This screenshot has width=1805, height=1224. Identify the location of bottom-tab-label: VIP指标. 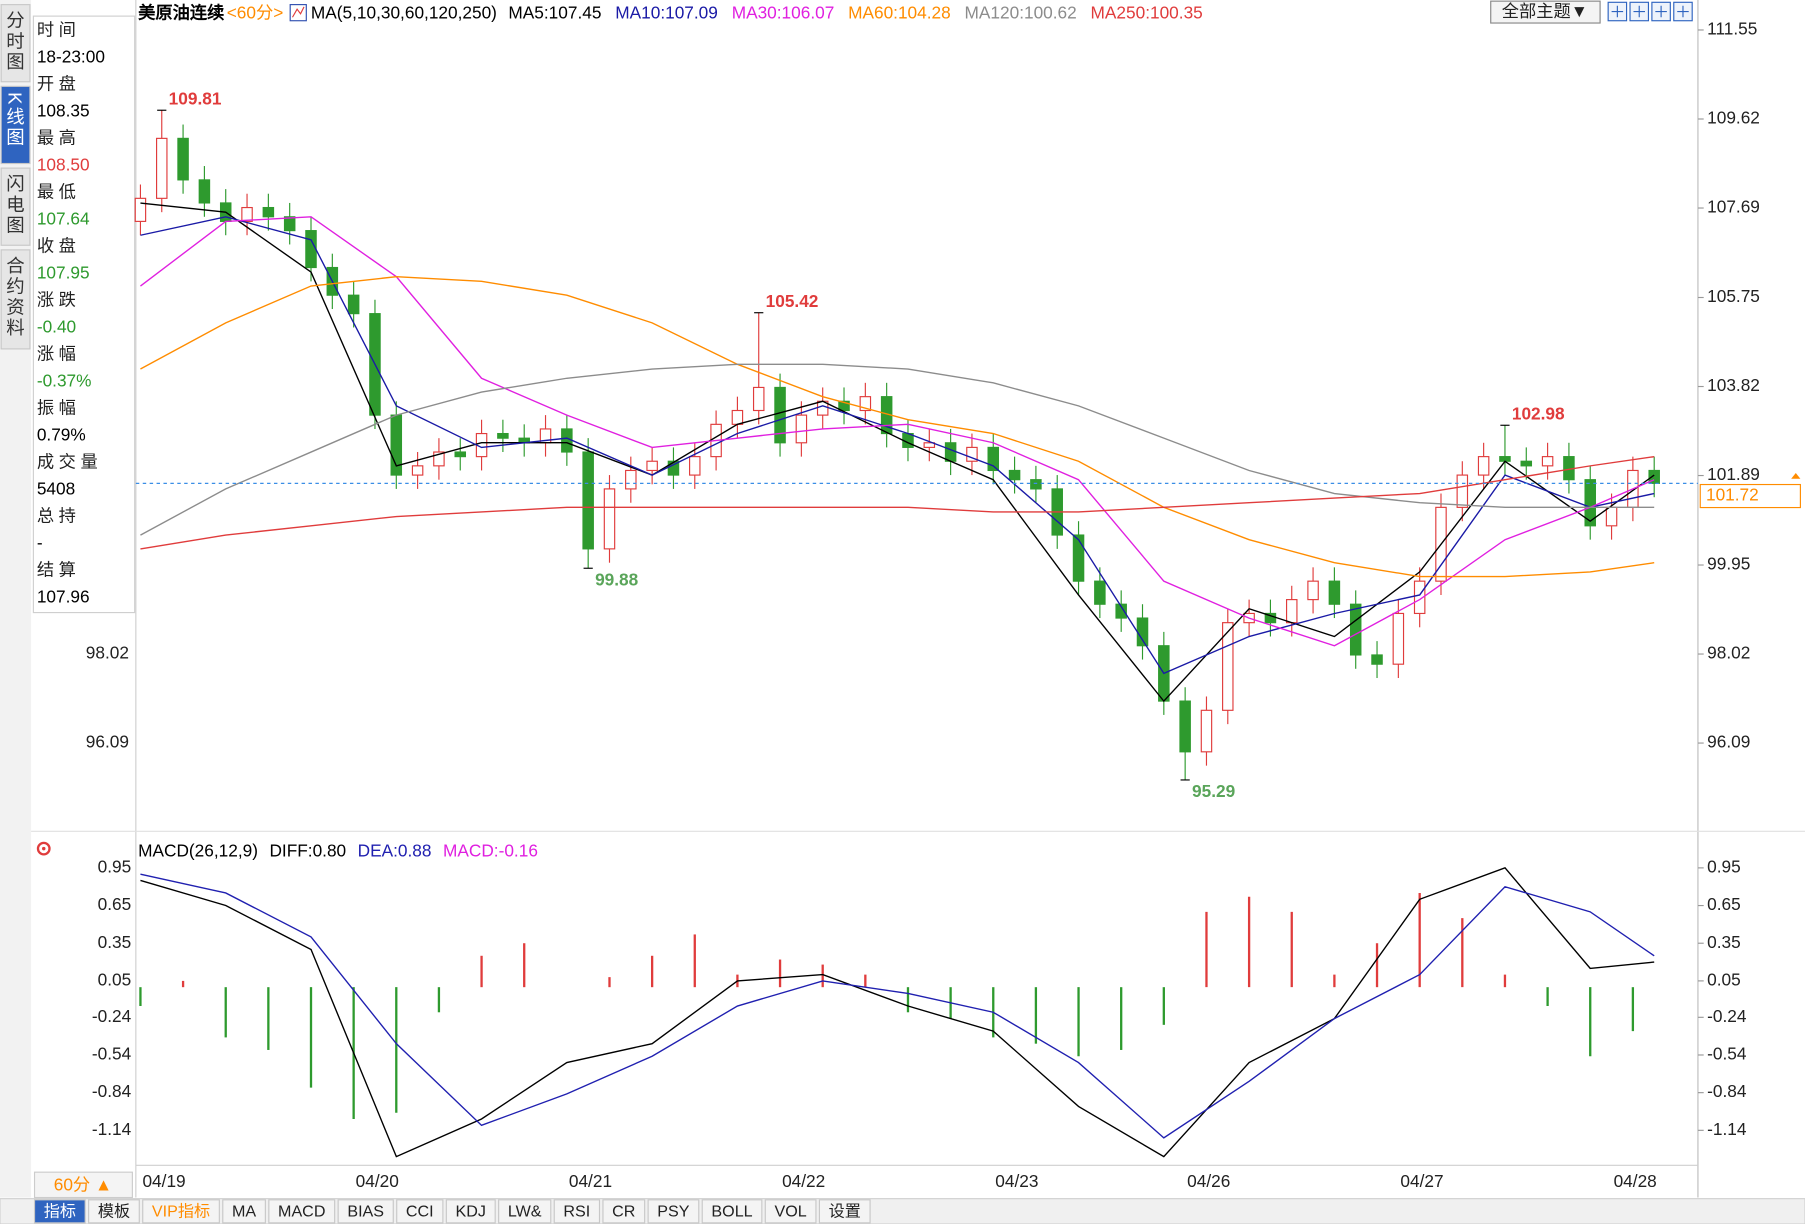
(181, 1212).